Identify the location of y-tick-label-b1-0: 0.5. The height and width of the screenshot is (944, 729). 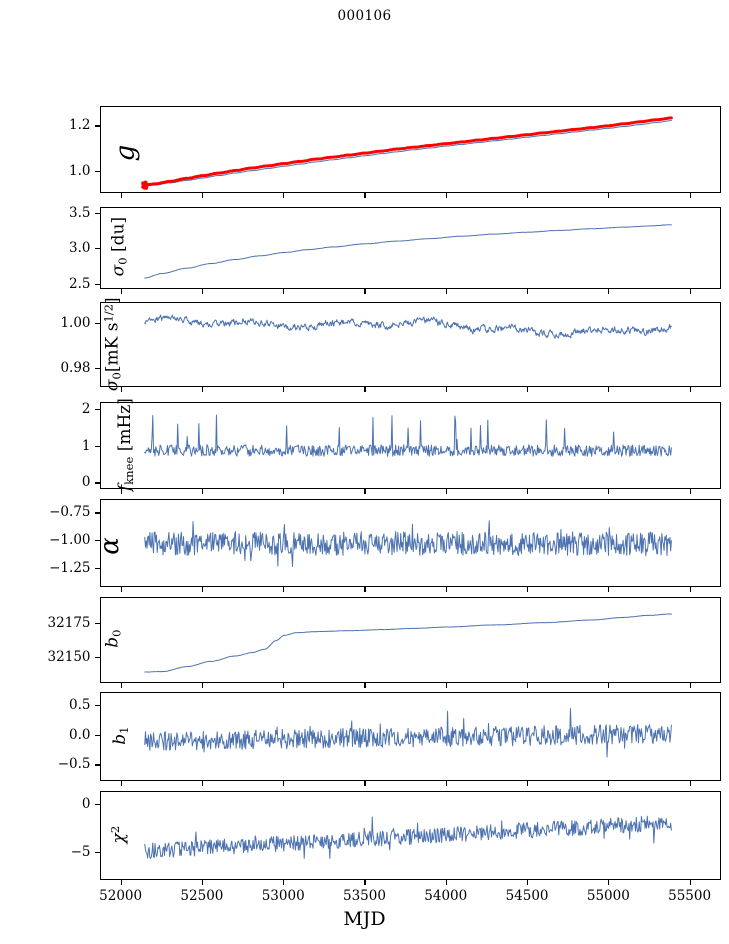
(80, 705).